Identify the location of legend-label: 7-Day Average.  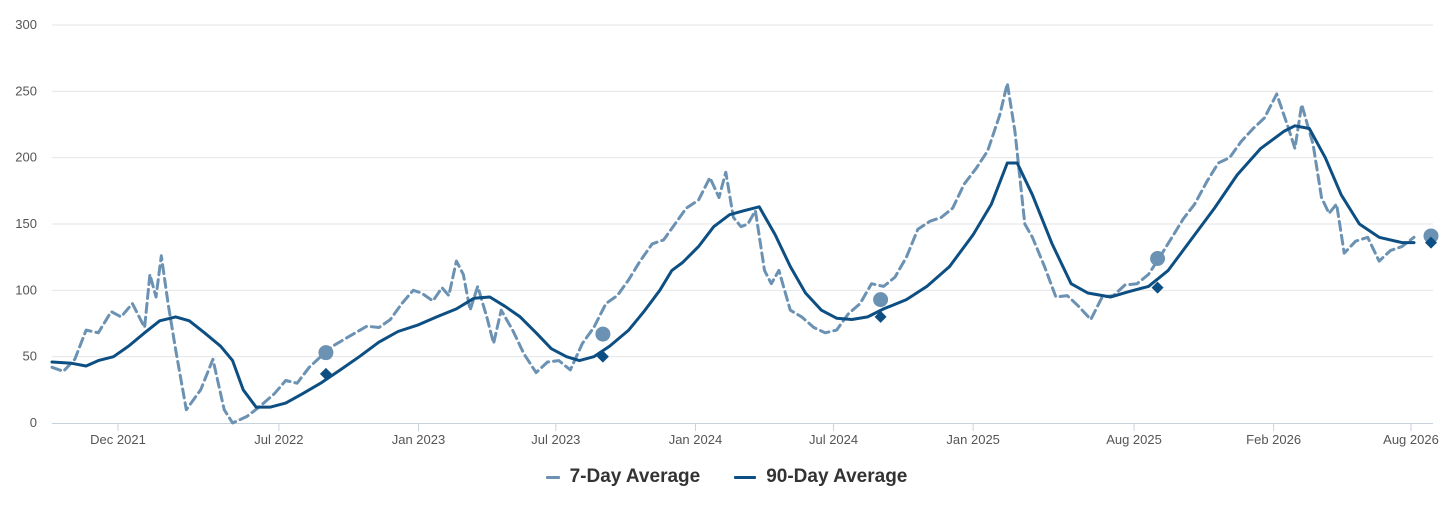
(635, 476).